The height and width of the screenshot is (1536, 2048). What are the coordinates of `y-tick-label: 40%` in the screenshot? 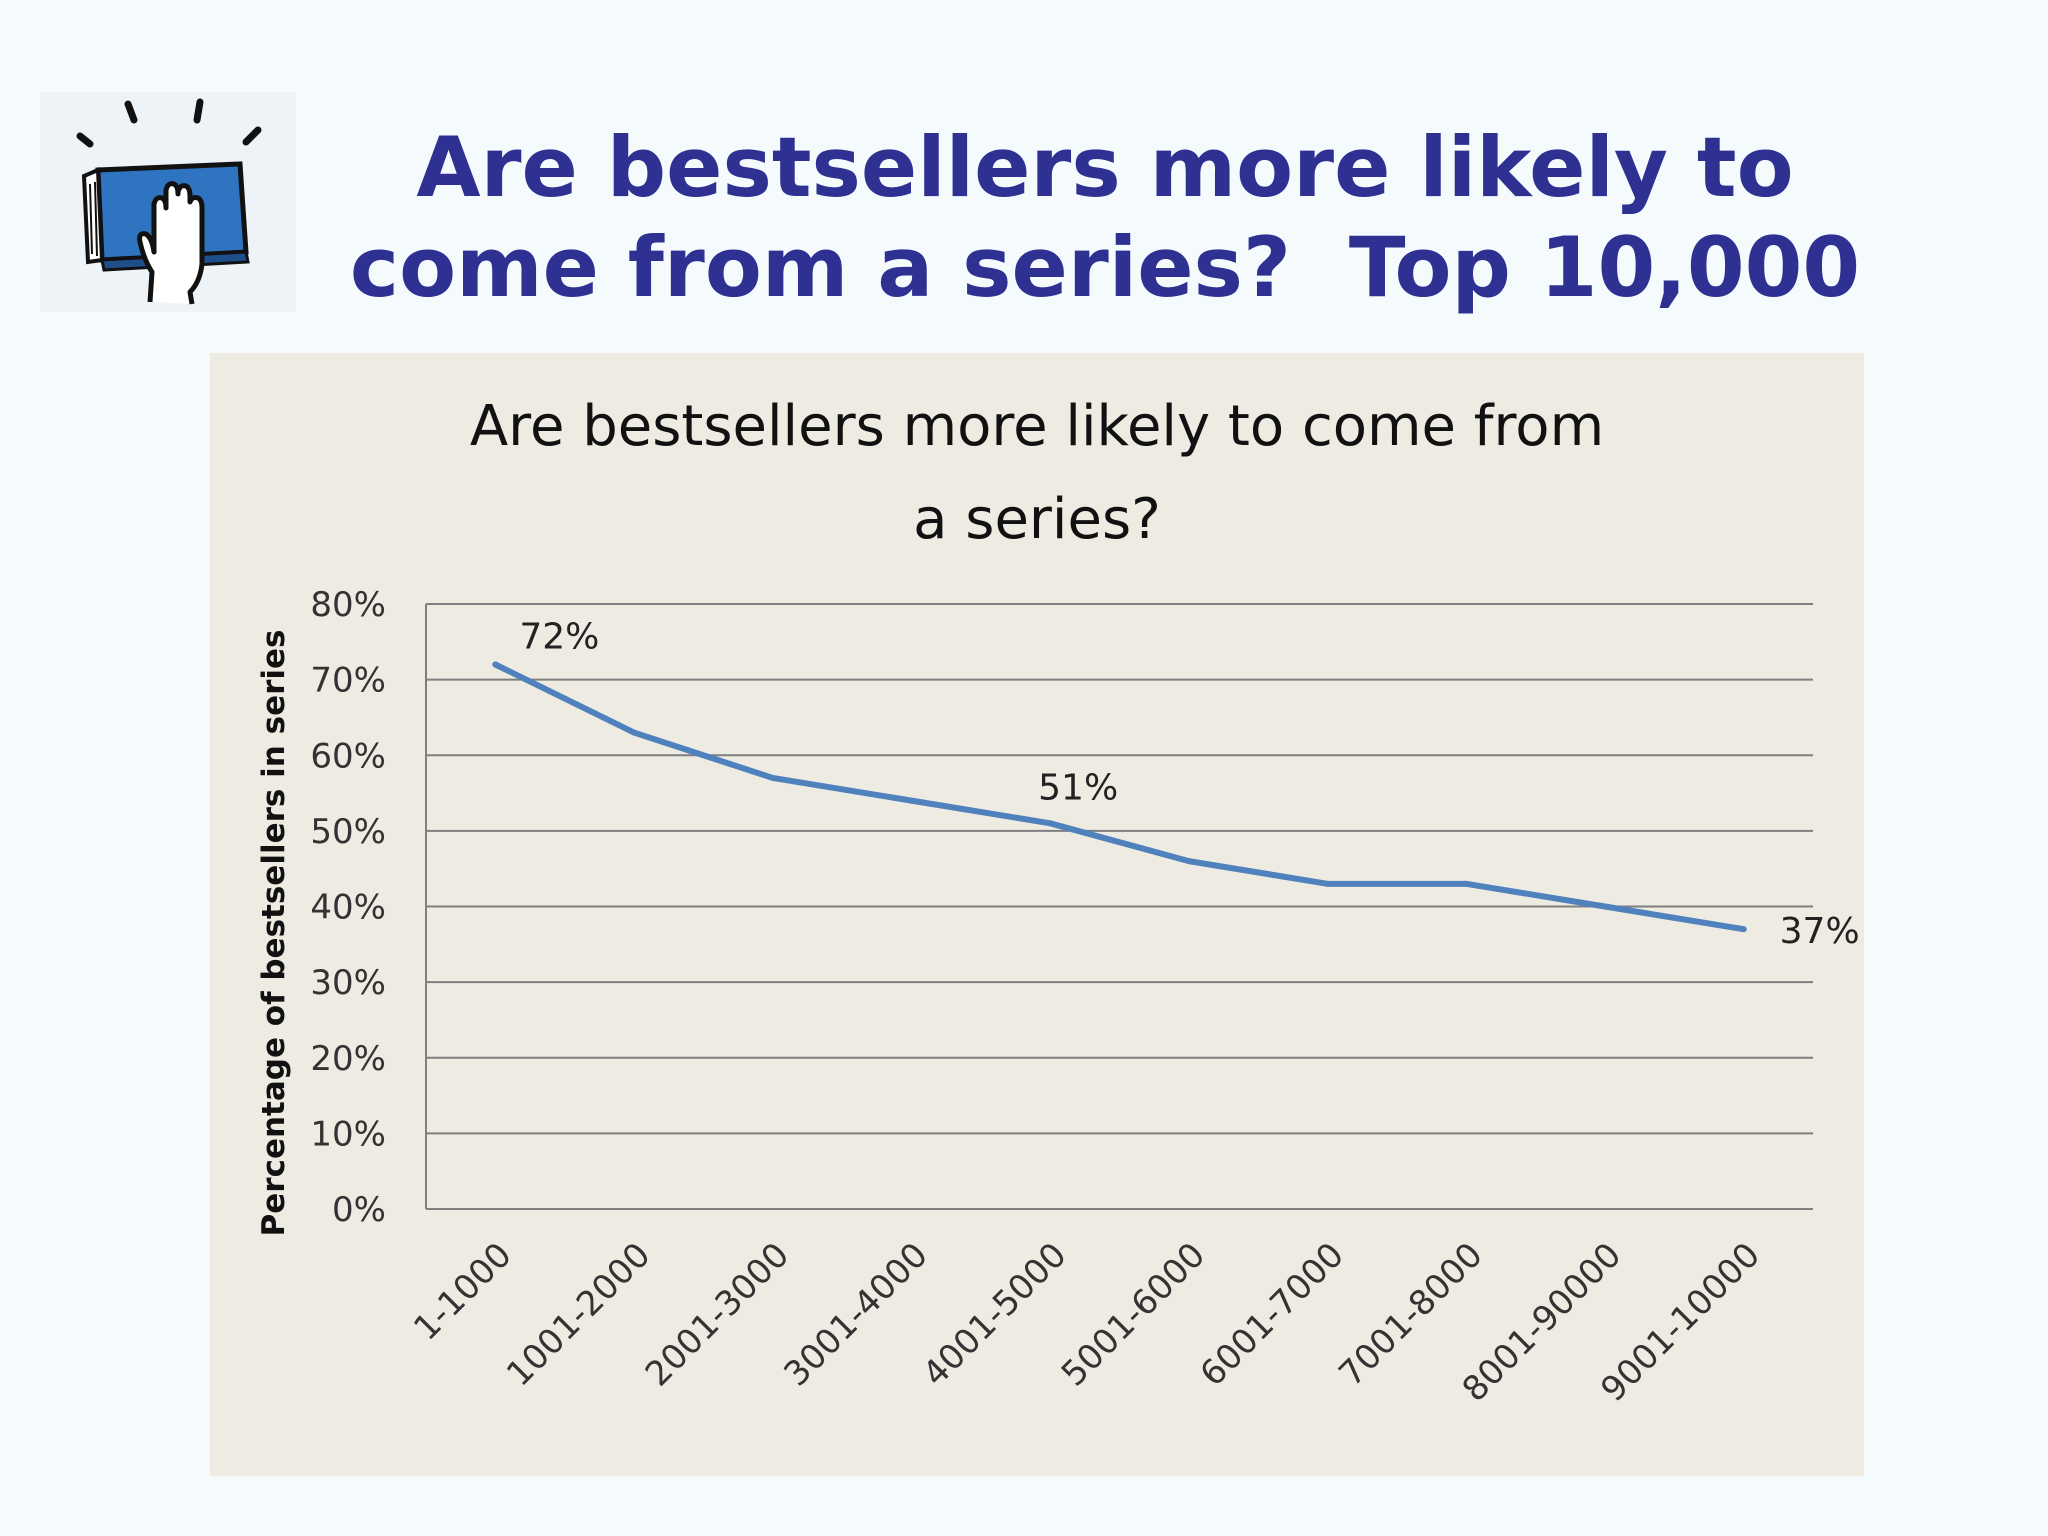 It's located at (348, 908).